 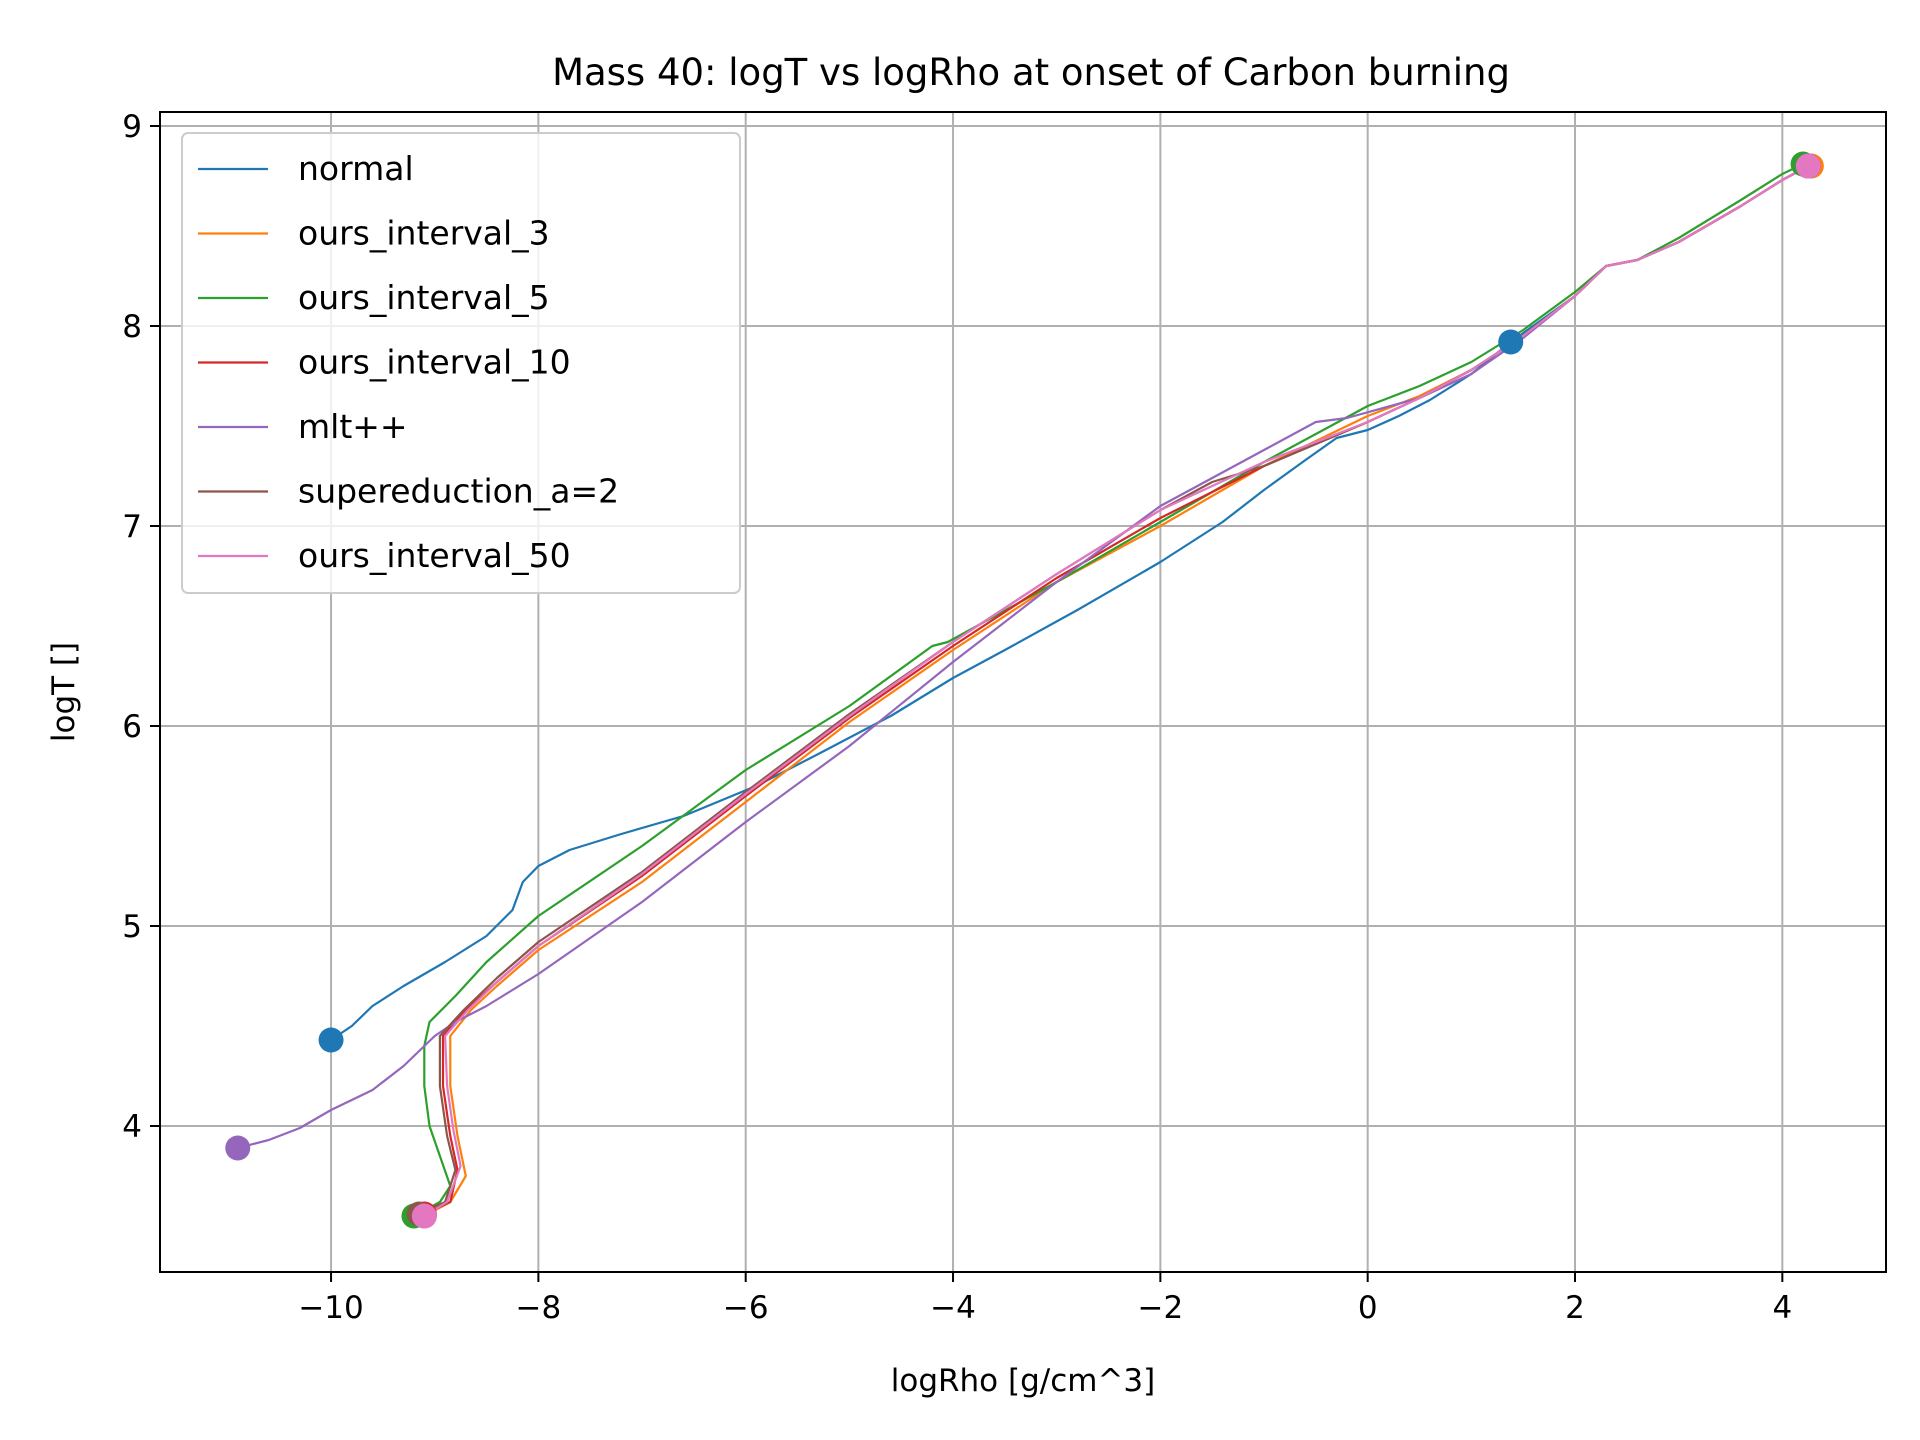 I want to click on legend-label: supereduction_a=2, so click(x=458, y=491).